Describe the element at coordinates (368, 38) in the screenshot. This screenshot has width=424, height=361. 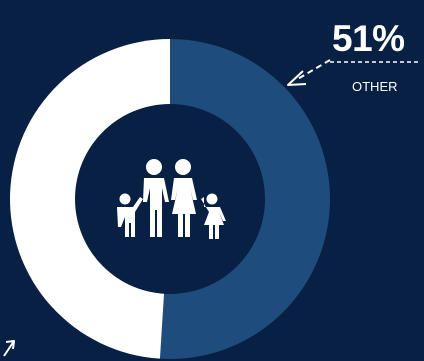
I see `slice-value-label: 51%` at that location.